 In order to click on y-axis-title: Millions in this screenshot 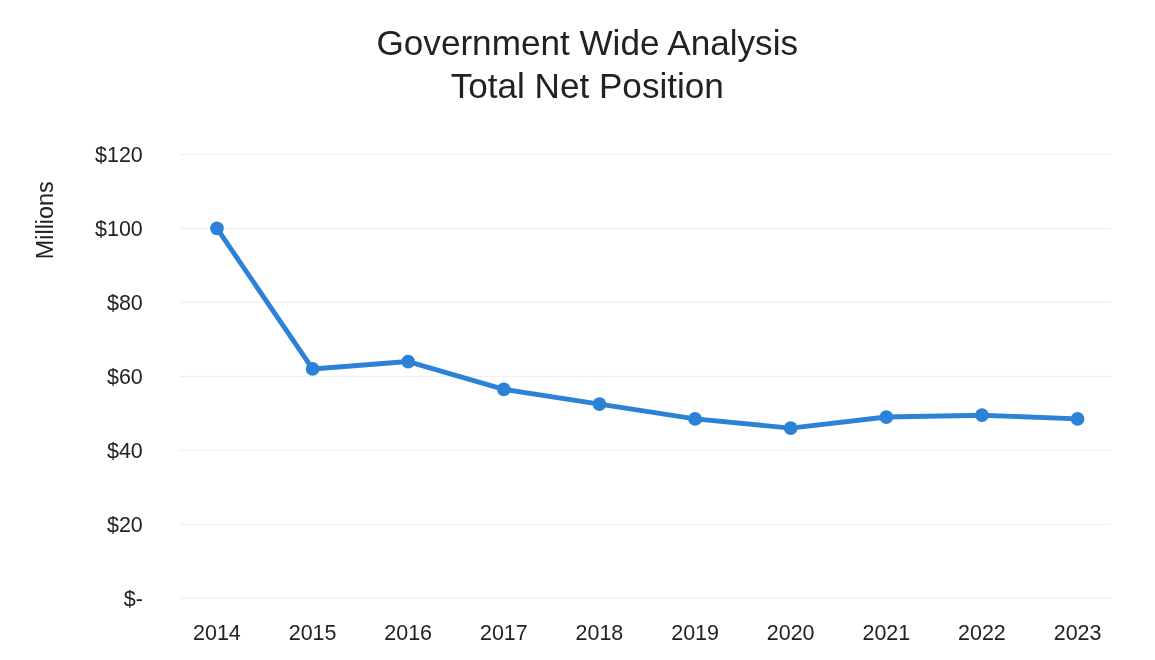, I will do `click(45, 220)`.